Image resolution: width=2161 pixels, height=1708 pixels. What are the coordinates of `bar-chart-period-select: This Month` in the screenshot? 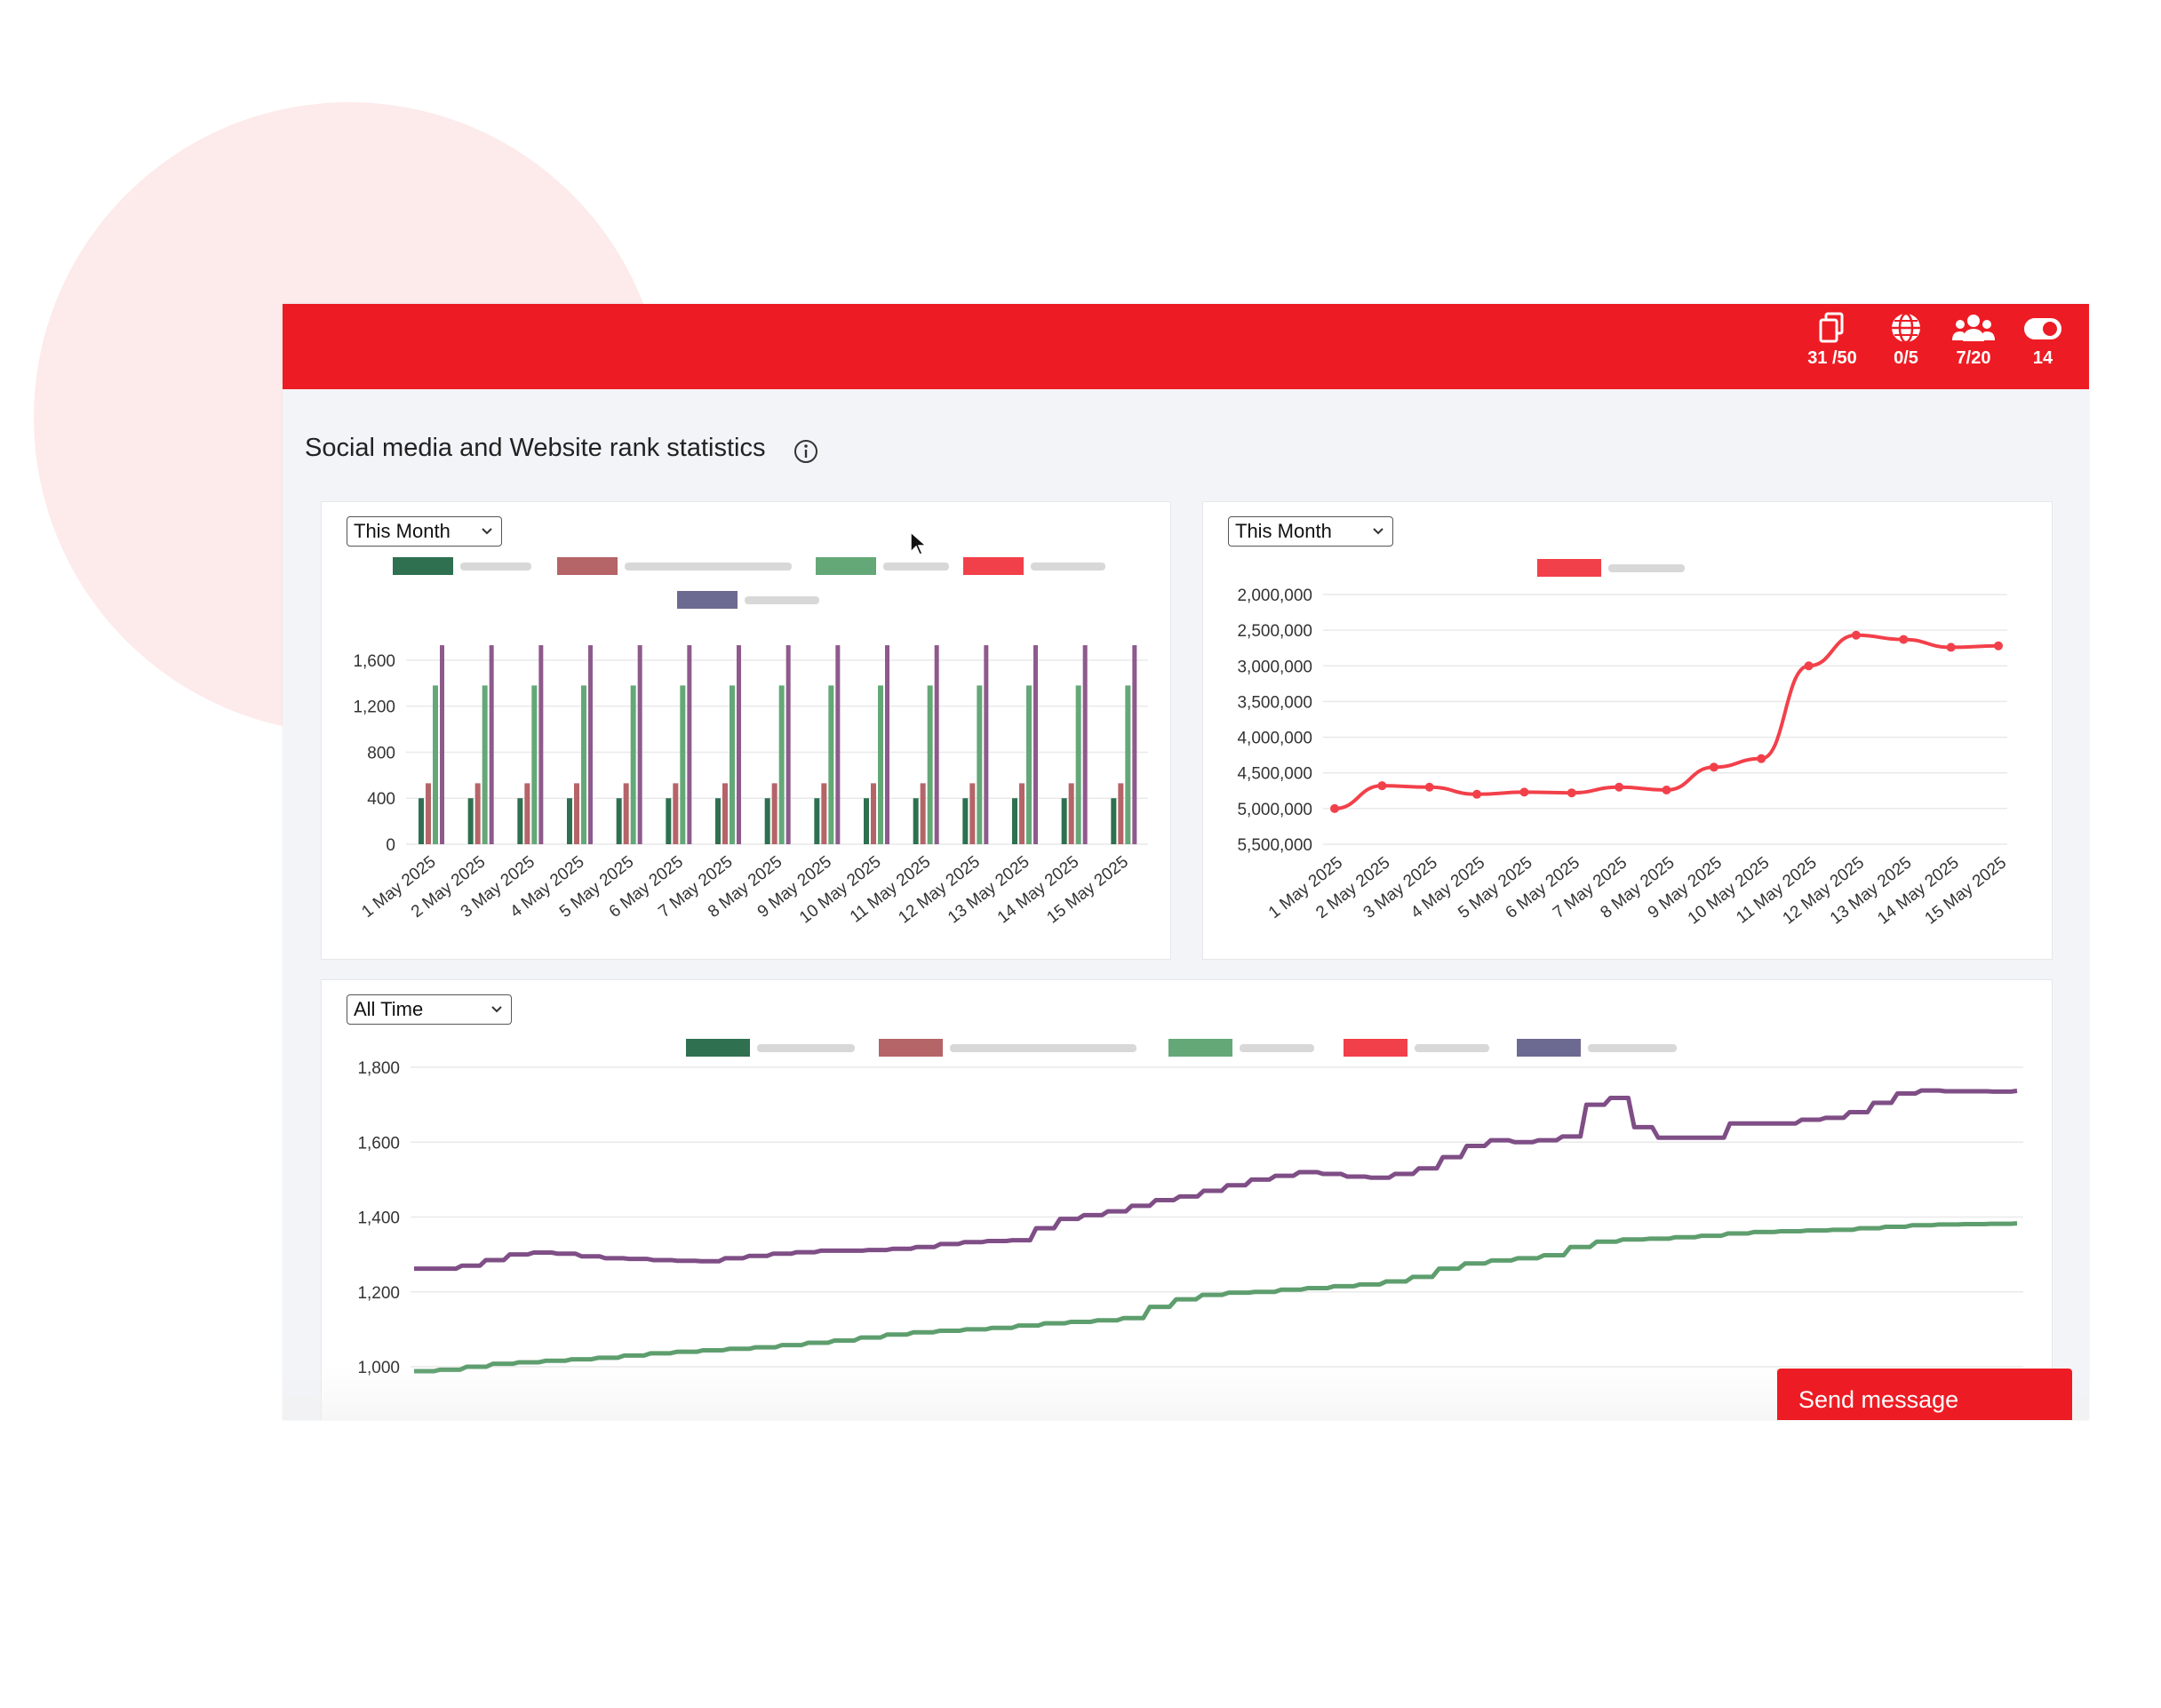 It's located at (425, 531).